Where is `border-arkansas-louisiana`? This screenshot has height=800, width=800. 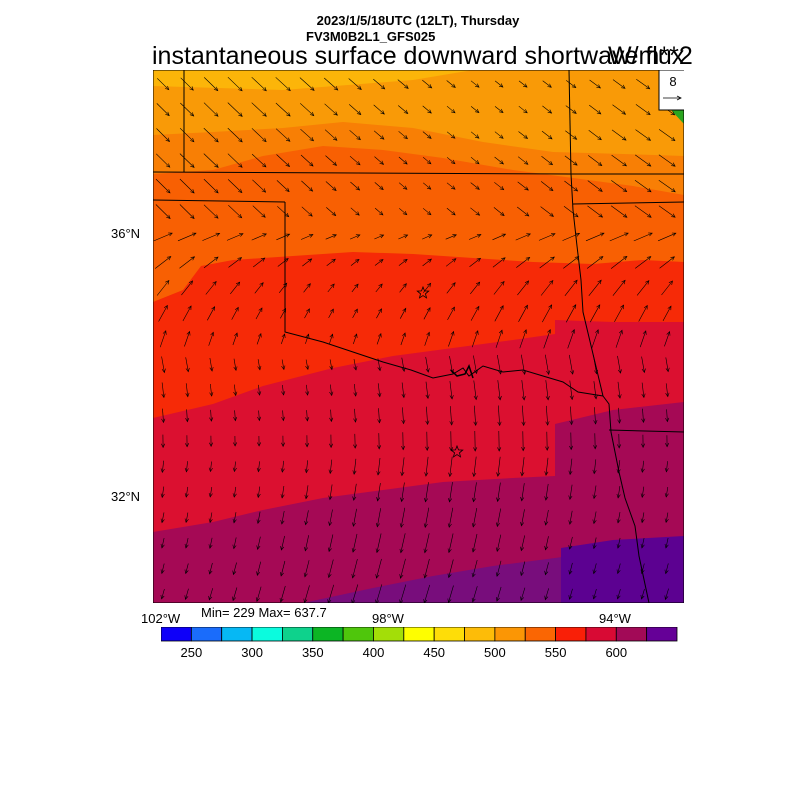
border-arkansas-louisiana is located at coordinates (646, 431).